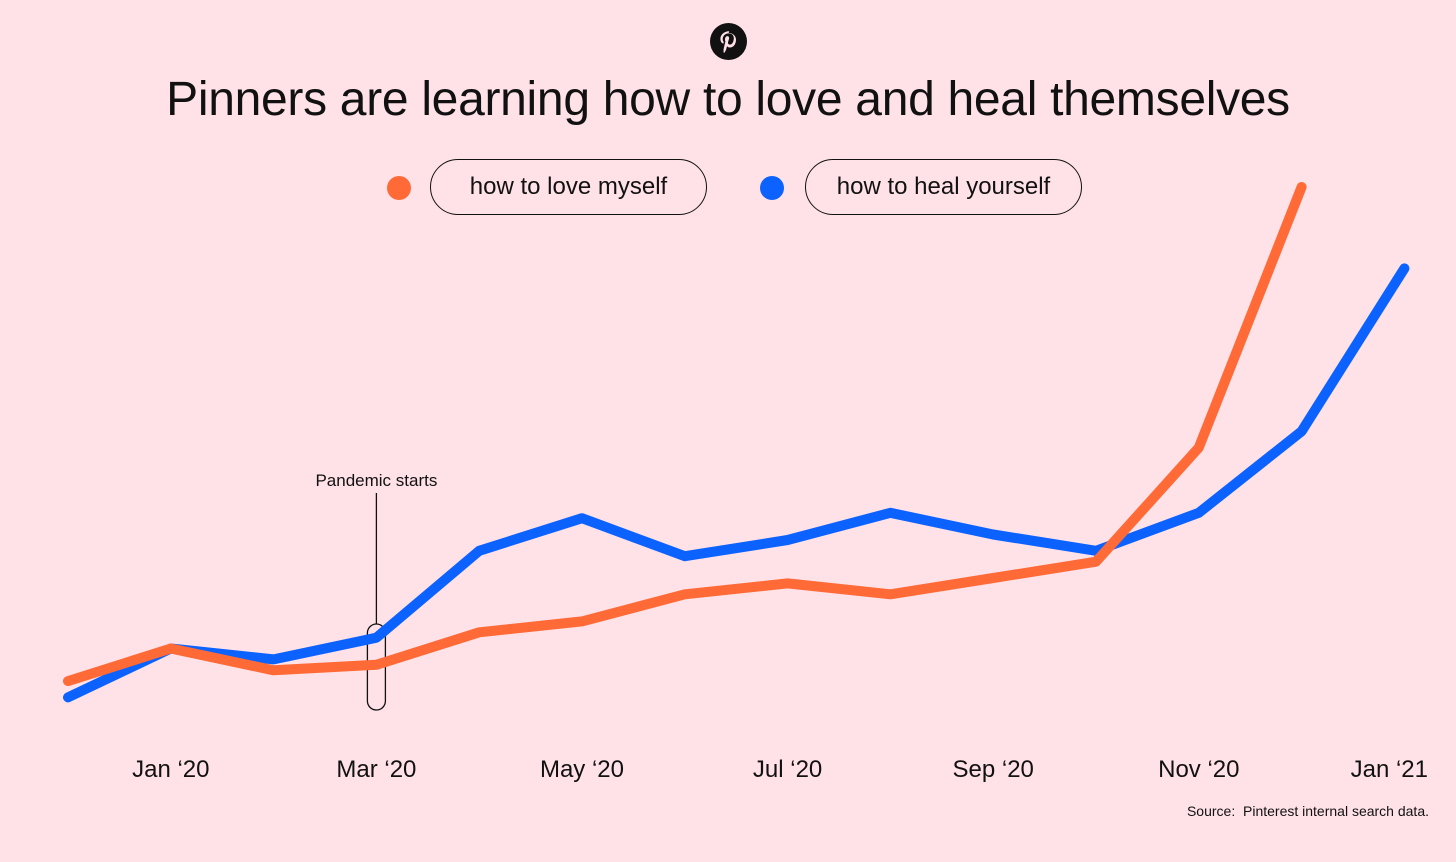 This screenshot has width=1456, height=862. I want to click on x-tick-label: Jan ‘21, so click(1389, 769).